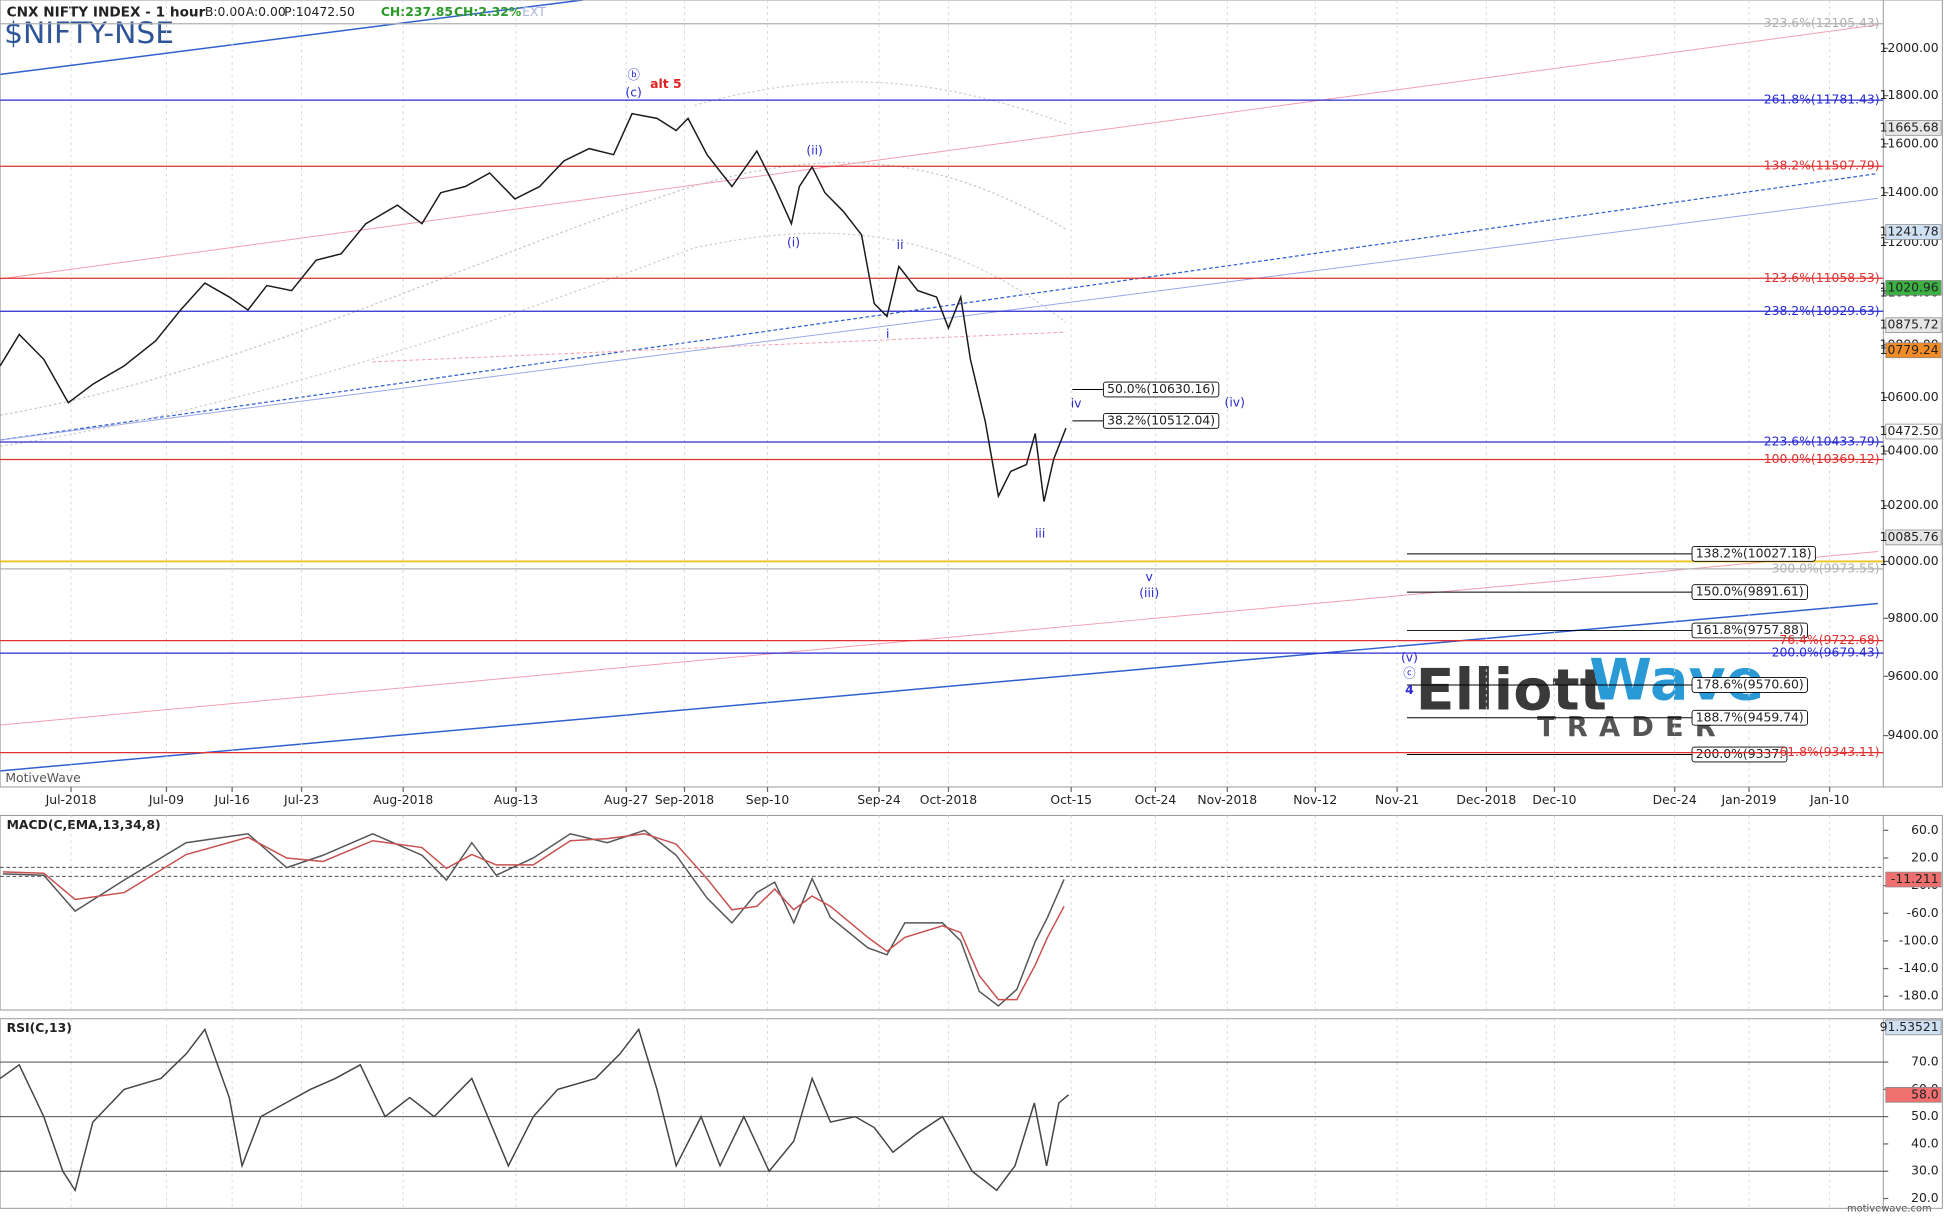 The height and width of the screenshot is (1217, 1944). Describe the element at coordinates (301, 799) in the screenshot. I see `x-tick-label: Jul-23` at that location.